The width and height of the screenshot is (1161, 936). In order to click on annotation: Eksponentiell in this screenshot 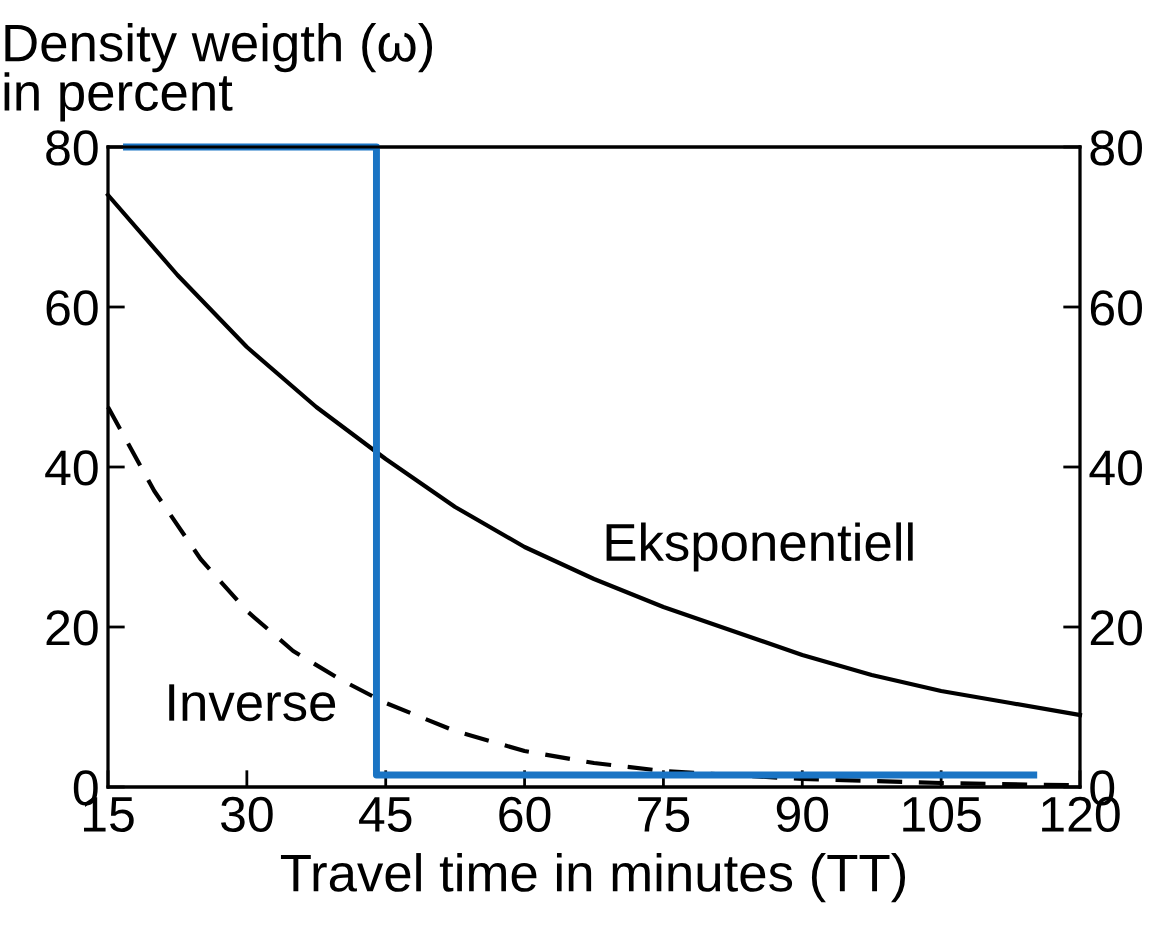, I will do `click(759, 547)`.